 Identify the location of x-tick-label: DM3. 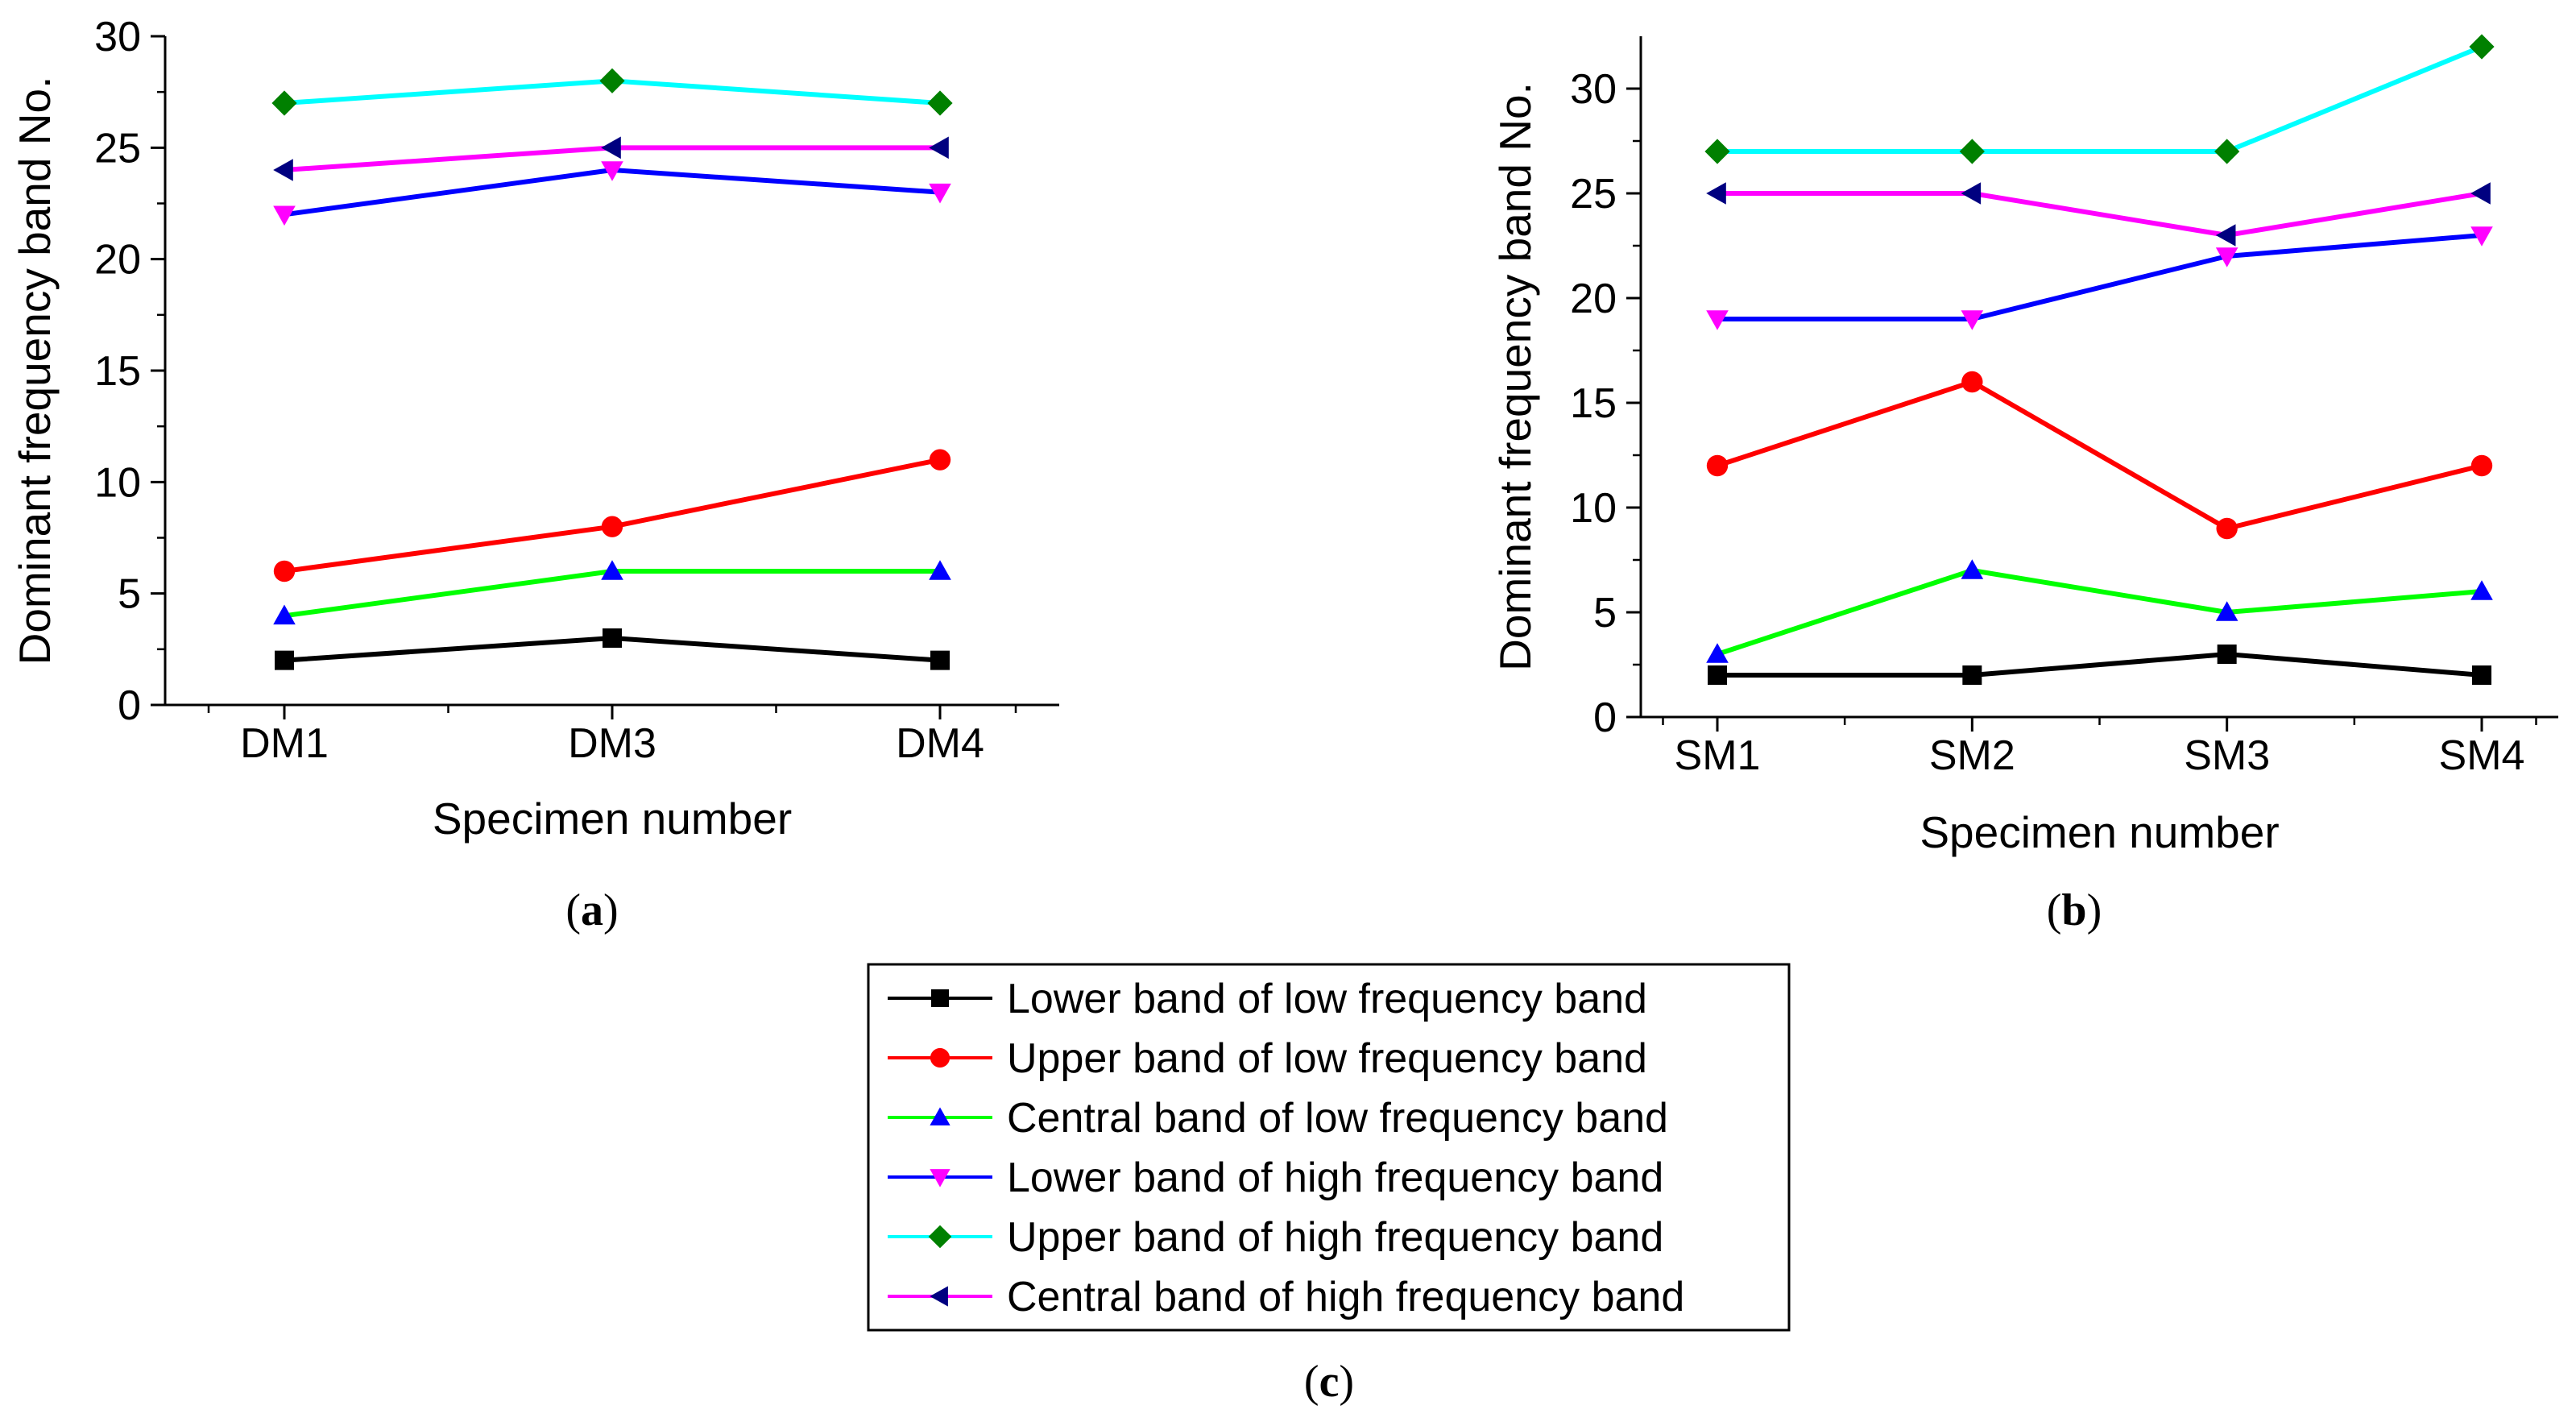
(612, 744).